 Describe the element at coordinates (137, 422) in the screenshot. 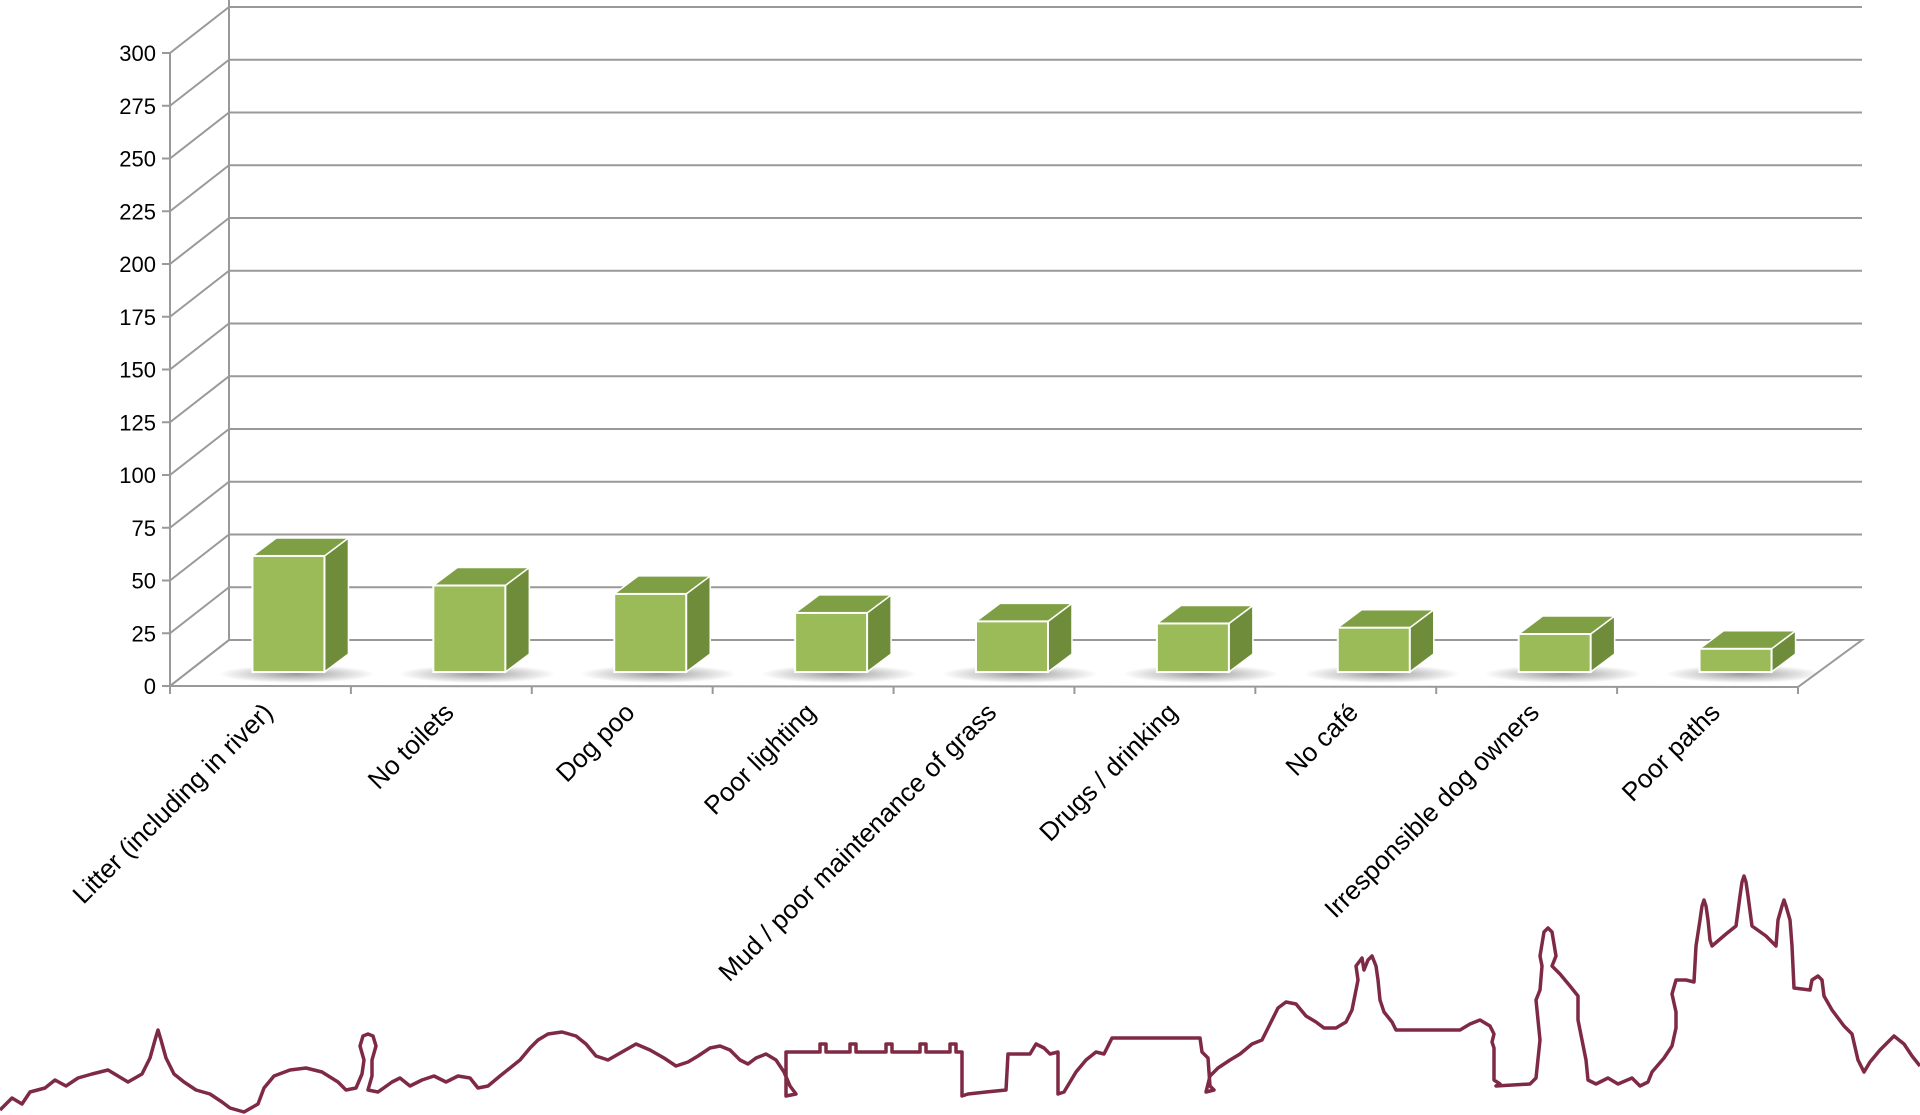

I see `y-tick-label: 125` at that location.